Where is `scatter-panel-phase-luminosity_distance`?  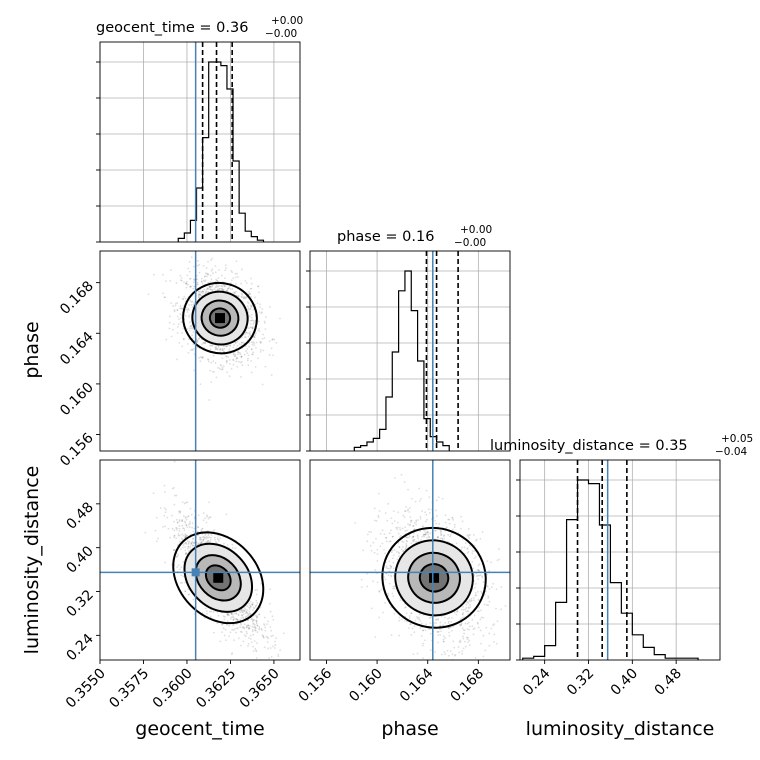
scatter-panel-phase-luminosity_distance is located at coordinates (410, 560).